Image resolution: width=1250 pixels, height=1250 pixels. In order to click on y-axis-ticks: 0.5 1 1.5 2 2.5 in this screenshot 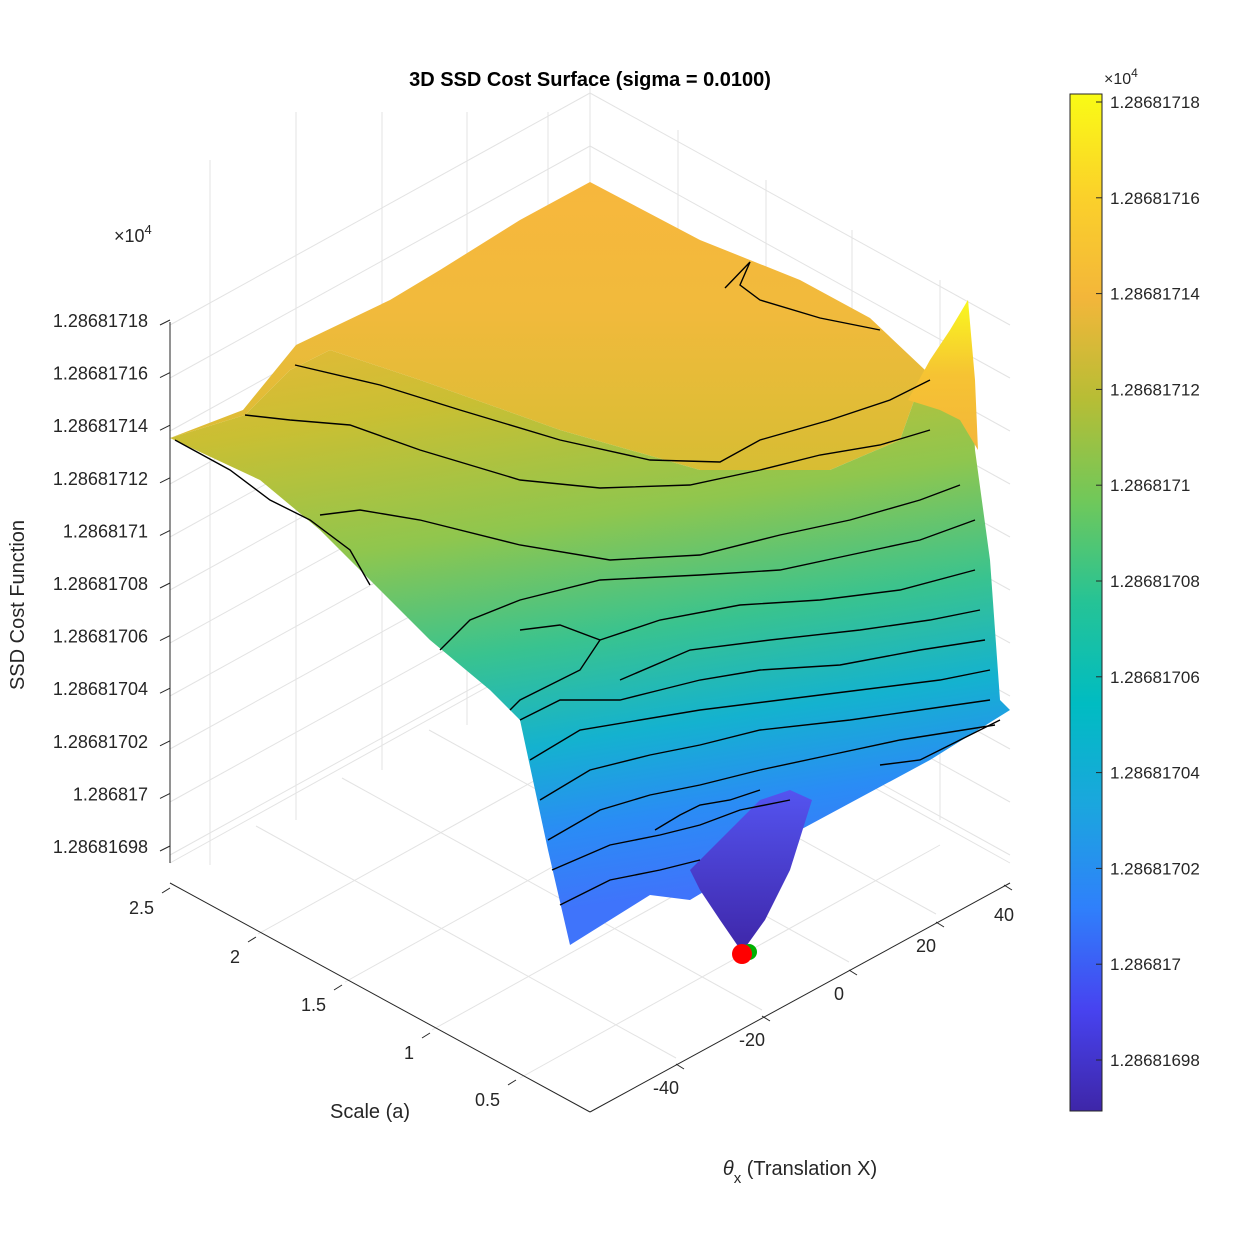, I will do `click(323, 998)`.